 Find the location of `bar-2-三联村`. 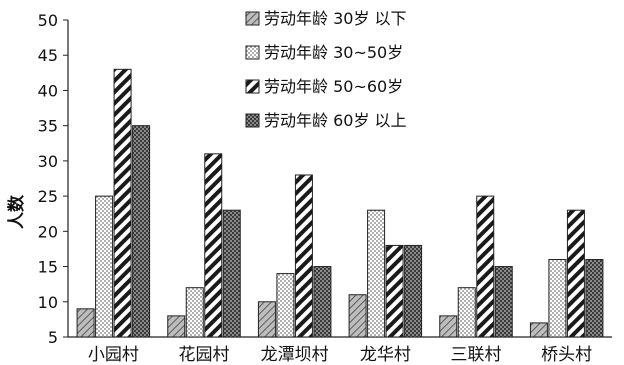

bar-2-三联村 is located at coordinates (466, 312).